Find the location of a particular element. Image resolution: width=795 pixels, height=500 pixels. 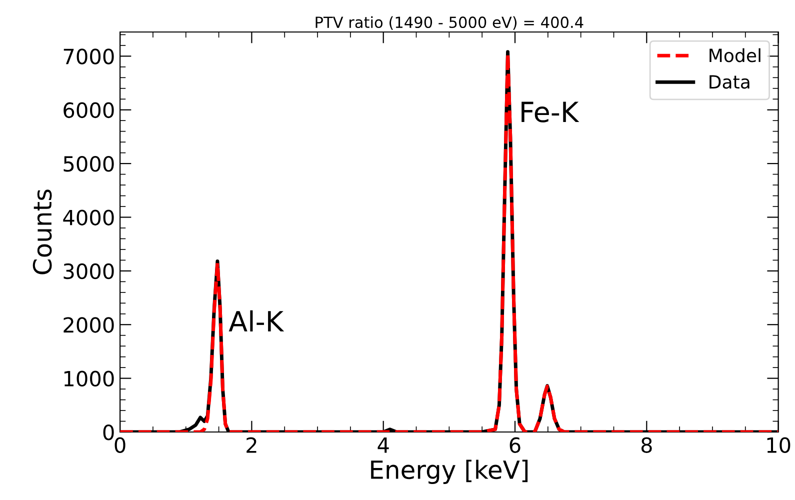

x-tick-label: 4 is located at coordinates (383, 445).